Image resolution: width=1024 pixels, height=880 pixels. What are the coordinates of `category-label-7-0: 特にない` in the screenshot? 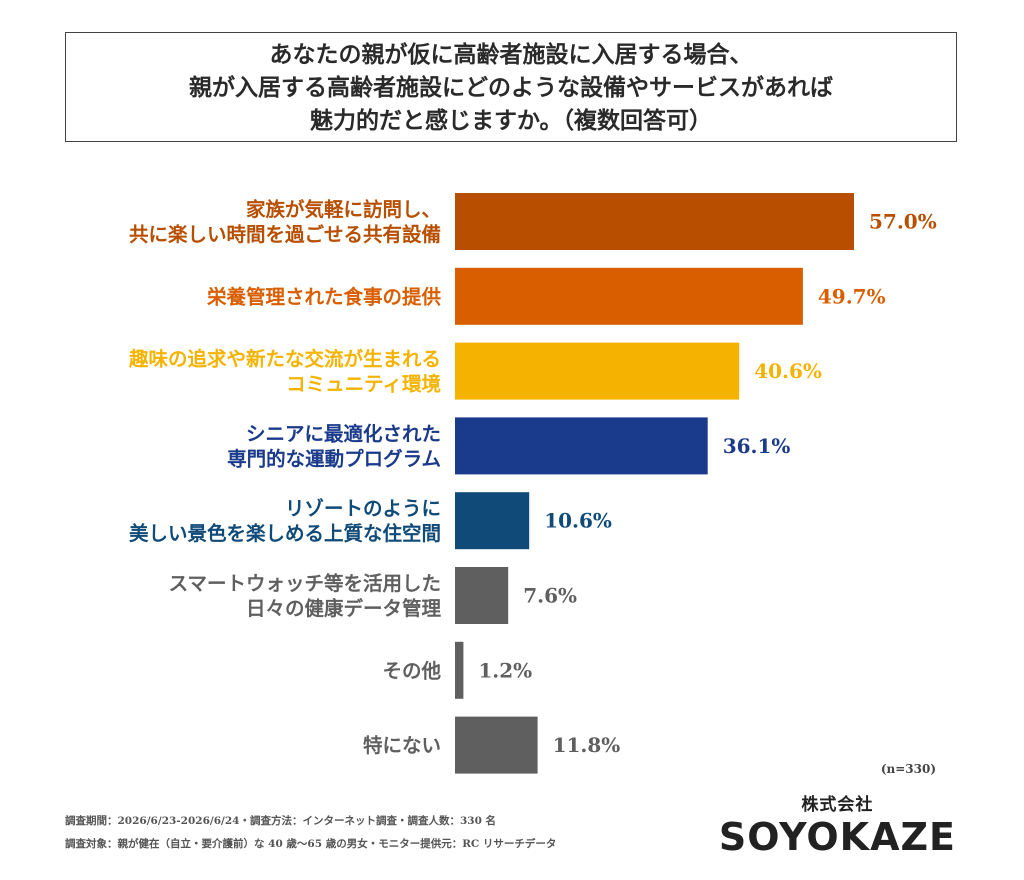 It's located at (402, 745).